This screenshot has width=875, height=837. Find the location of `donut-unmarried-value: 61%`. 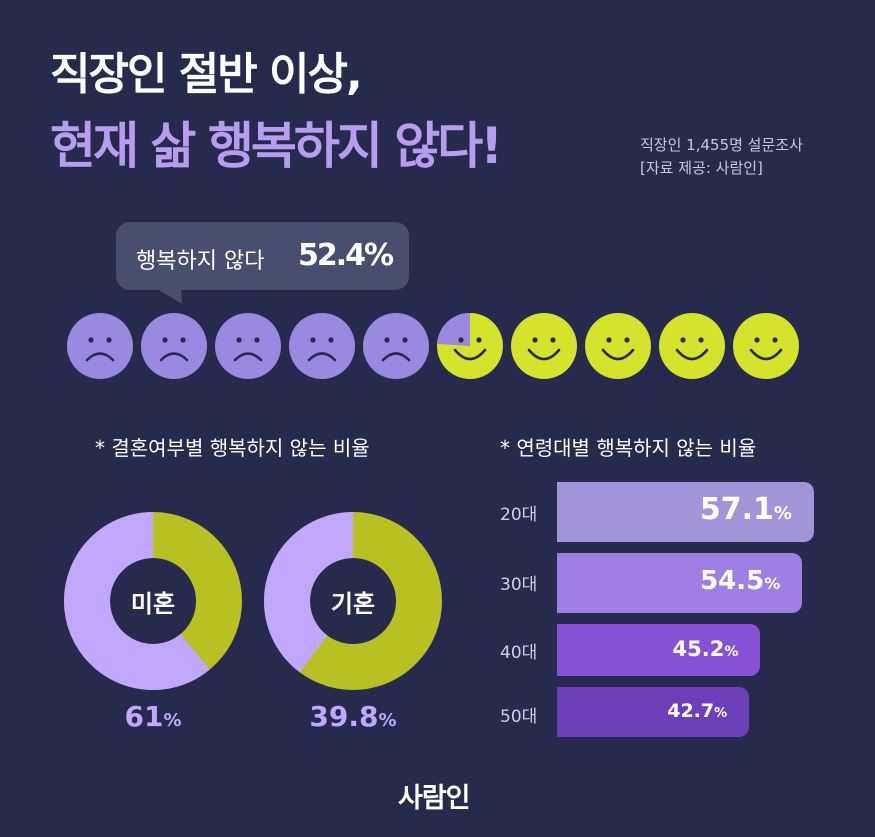

donut-unmarried-value: 61% is located at coordinates (153, 716).